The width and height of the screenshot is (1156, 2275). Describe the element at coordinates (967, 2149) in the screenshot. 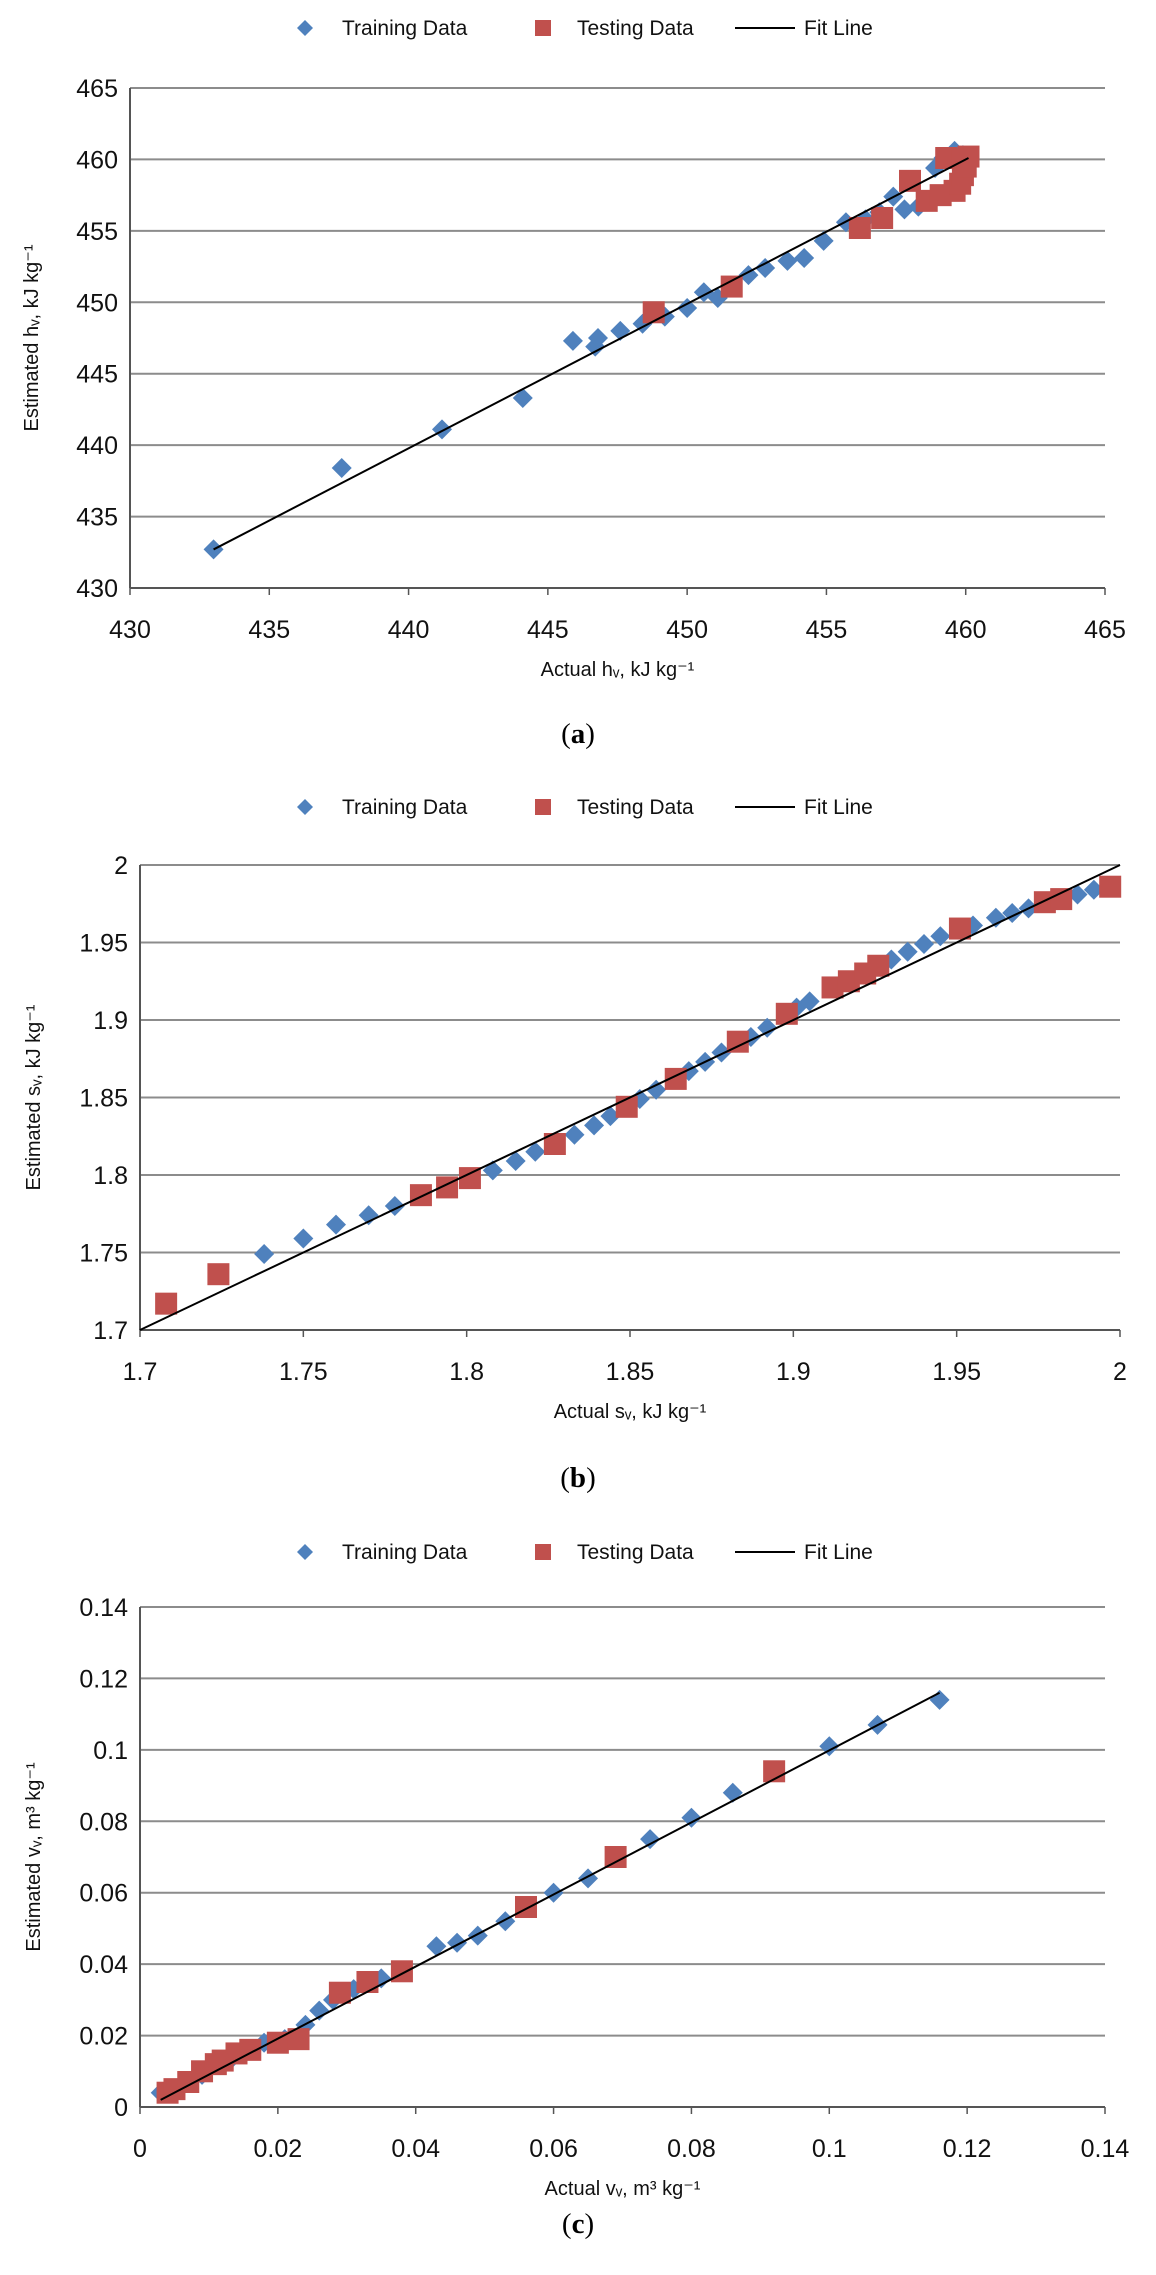

I see `x-tick-label: 0.12` at that location.